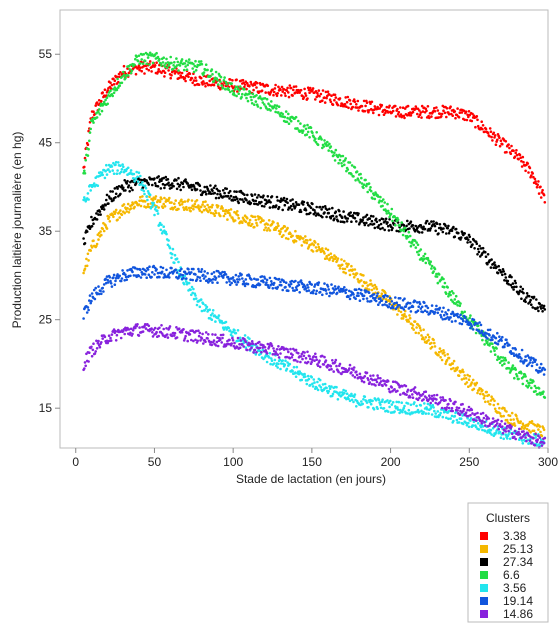  I want to click on legend-label: 14.86, so click(518, 614).